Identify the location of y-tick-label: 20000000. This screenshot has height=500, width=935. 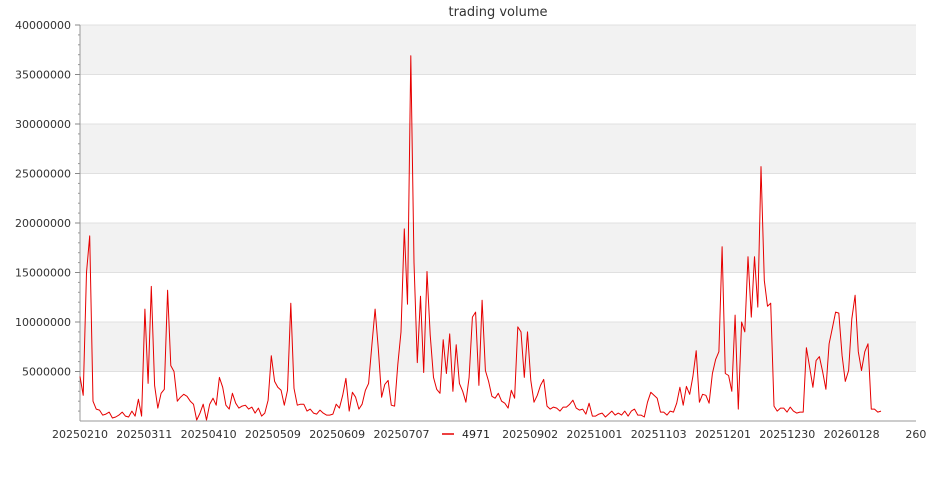
(43, 223).